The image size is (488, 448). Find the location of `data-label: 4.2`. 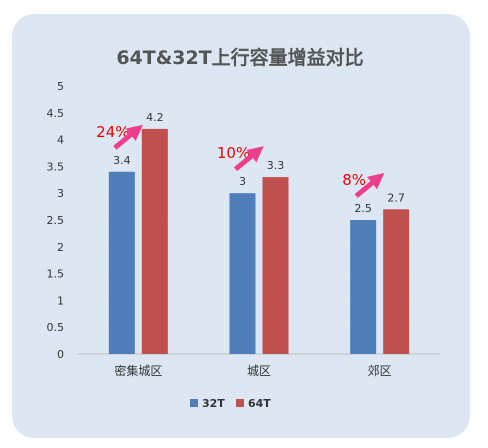

data-label: 4.2 is located at coordinates (155, 117).